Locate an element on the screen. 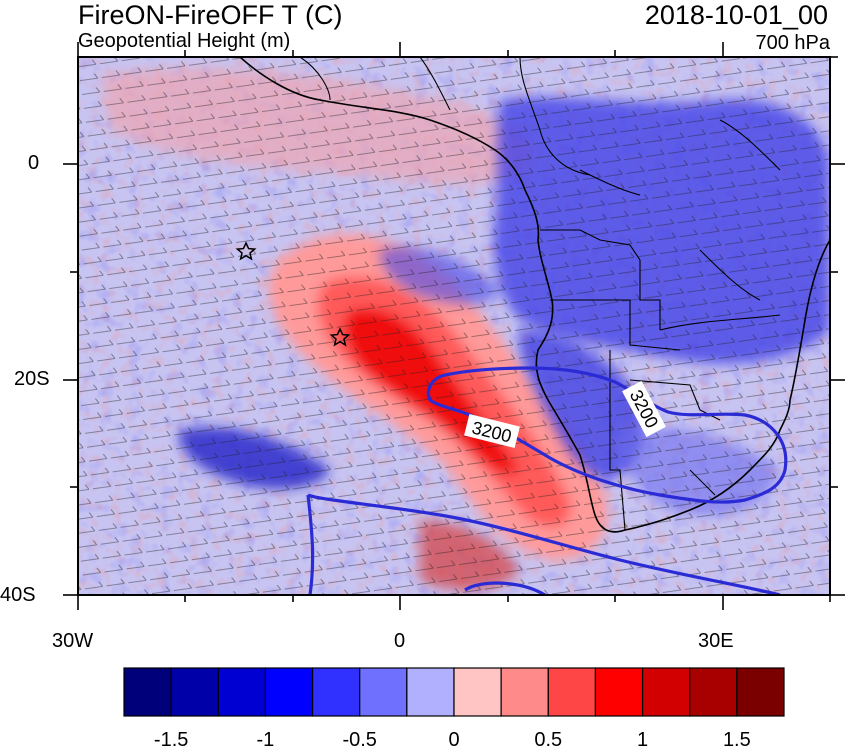 The width and height of the screenshot is (850, 752). colorbar is located at coordinates (454, 692).